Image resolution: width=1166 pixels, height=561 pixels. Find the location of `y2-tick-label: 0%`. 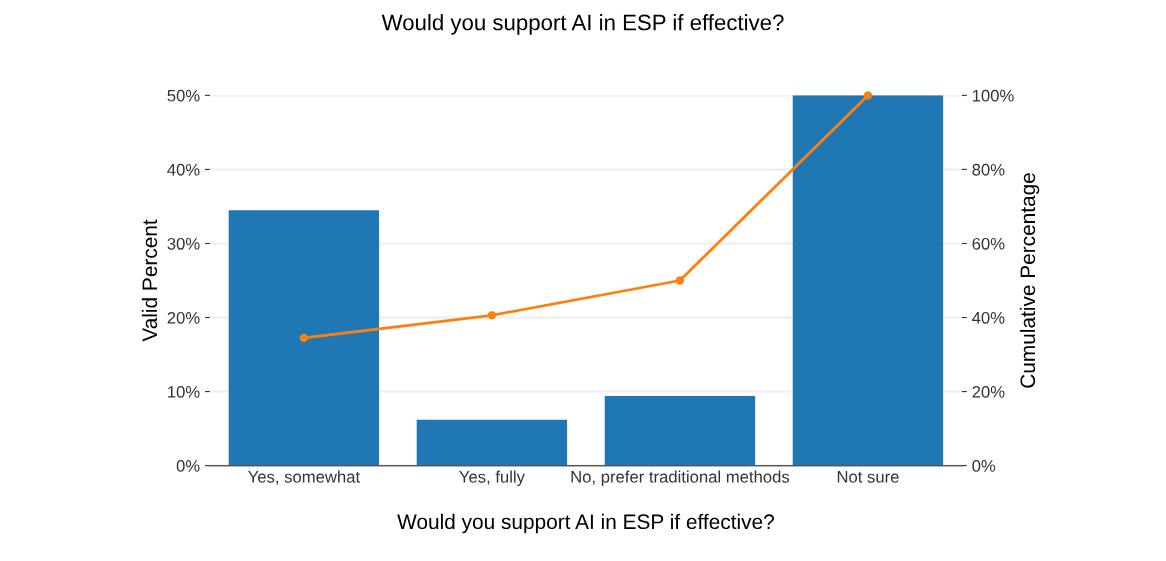

y2-tick-label: 0% is located at coordinates (984, 466).